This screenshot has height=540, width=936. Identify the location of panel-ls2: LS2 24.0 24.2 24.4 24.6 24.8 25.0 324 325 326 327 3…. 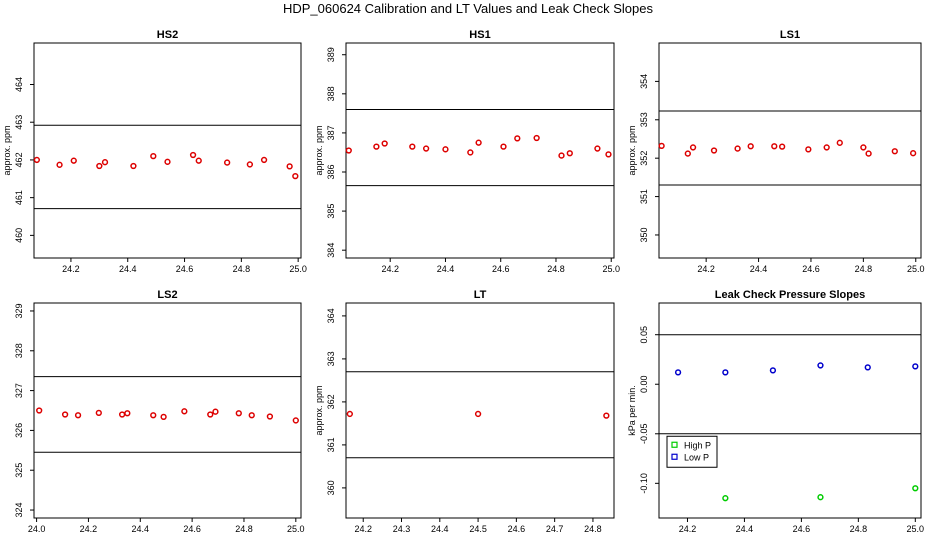
(159, 411).